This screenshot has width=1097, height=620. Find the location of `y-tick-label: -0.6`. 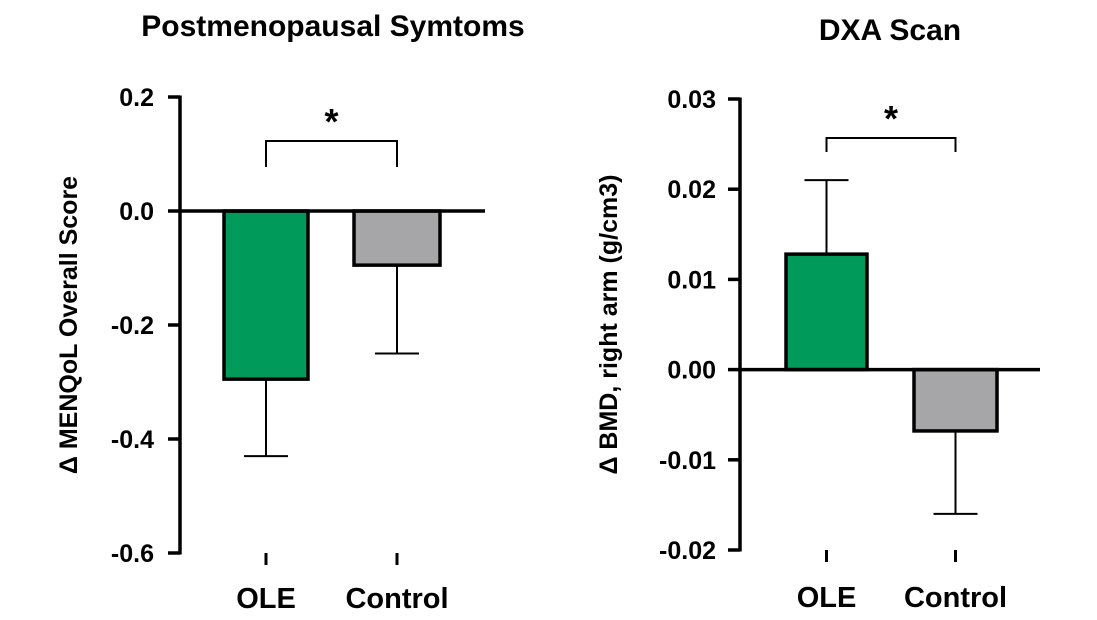

y-tick-label: -0.6 is located at coordinates (132, 554).